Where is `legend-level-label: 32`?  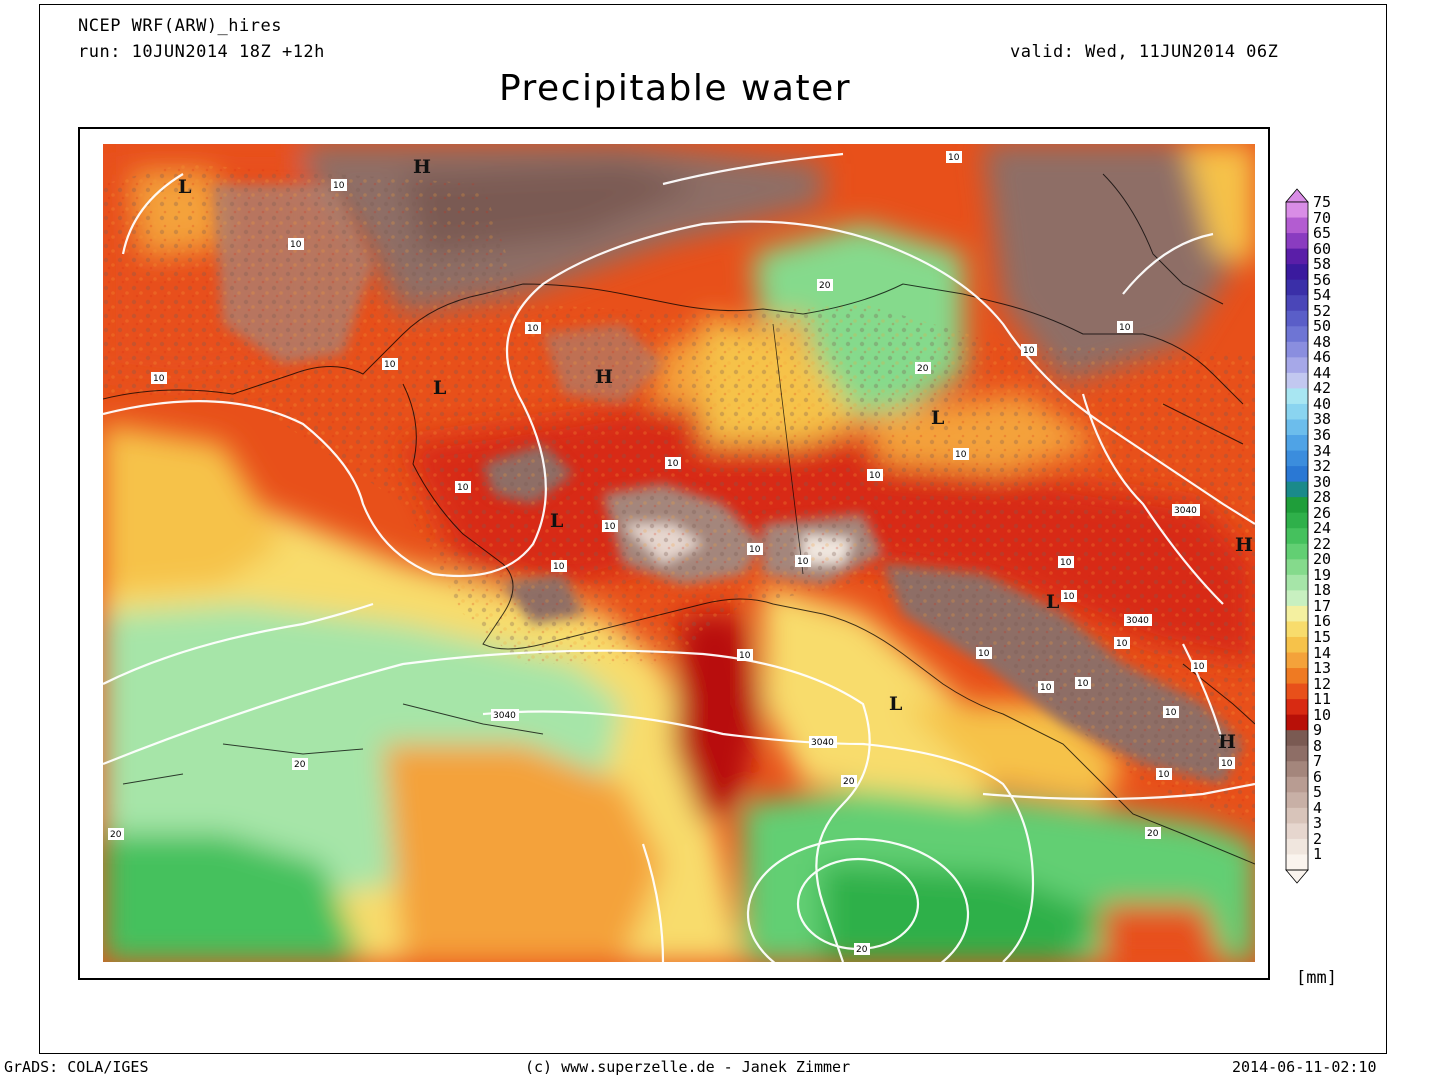 legend-level-label: 32 is located at coordinates (1322, 466).